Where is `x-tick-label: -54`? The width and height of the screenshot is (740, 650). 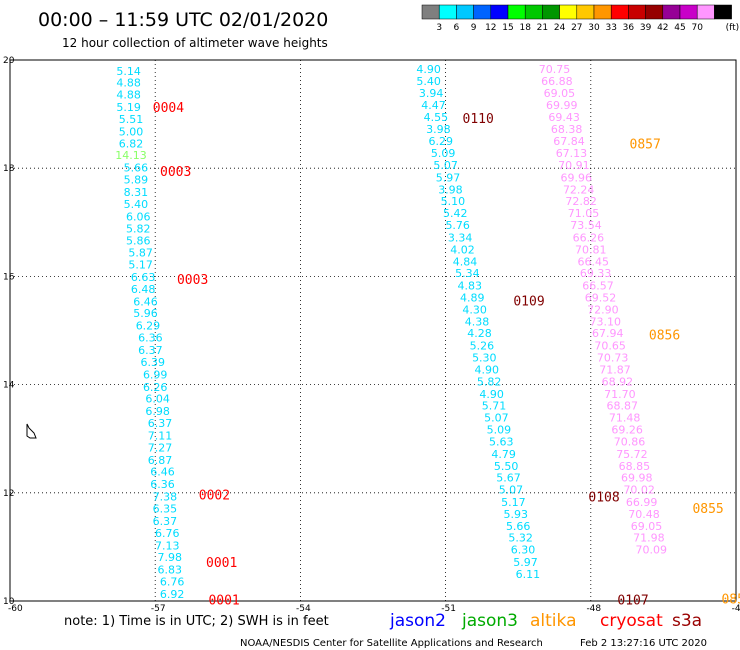
x-tick-label: -54 is located at coordinates (303, 609).